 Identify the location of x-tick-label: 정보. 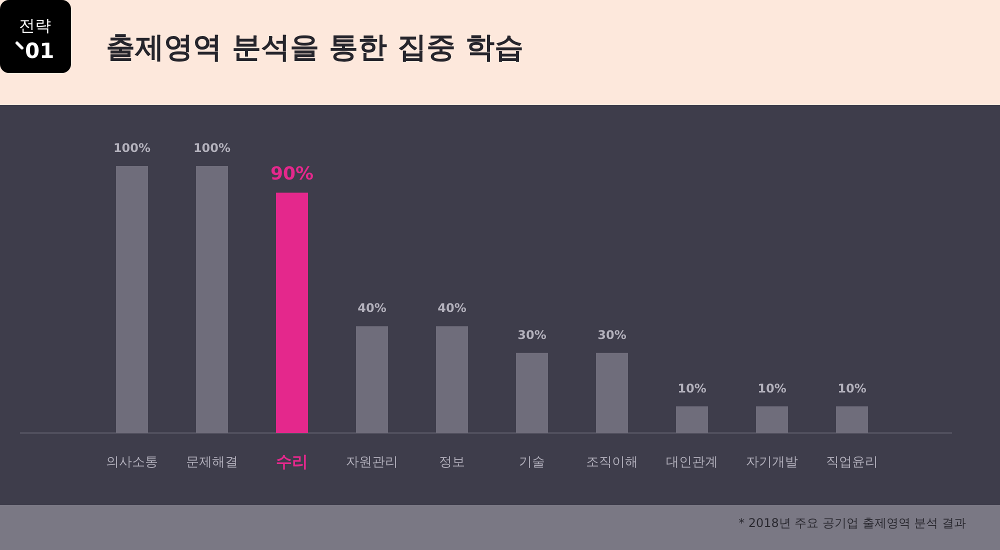
(452, 462).